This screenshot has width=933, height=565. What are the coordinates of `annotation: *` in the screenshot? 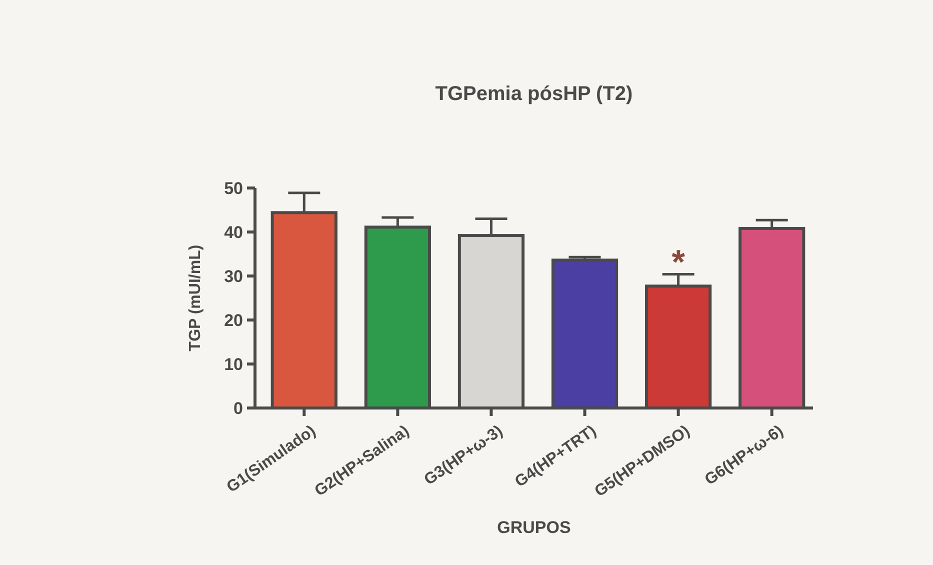 It's located at (679, 262).